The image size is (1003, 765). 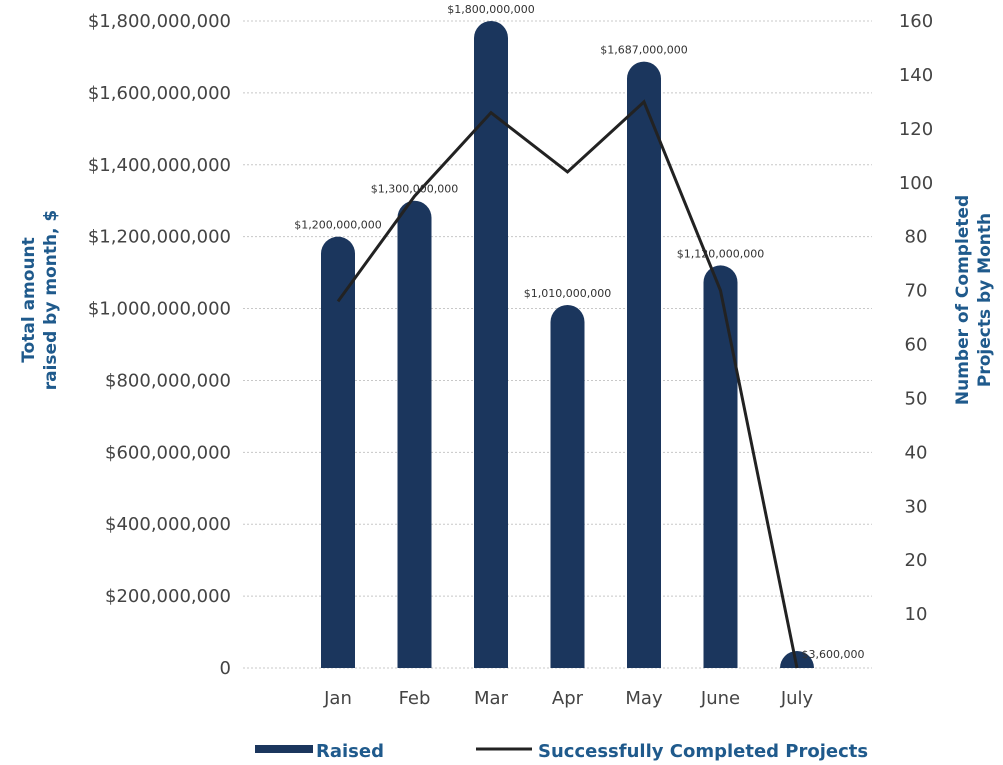 I want to click on bar-mar, so click(x=491, y=344).